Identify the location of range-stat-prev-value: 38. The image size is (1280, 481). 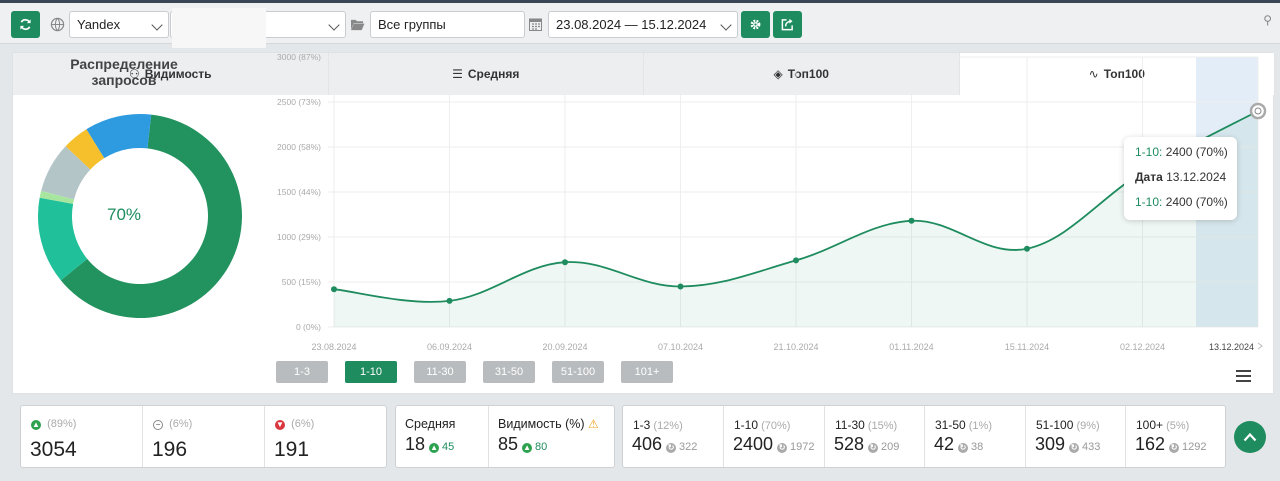
(977, 447).